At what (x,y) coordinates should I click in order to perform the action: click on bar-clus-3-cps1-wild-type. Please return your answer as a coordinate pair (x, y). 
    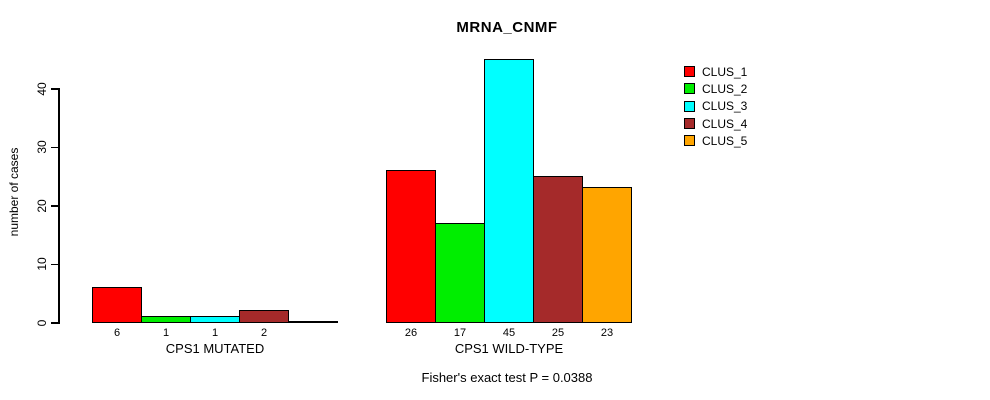
    Looking at the image, I should click on (509, 191).